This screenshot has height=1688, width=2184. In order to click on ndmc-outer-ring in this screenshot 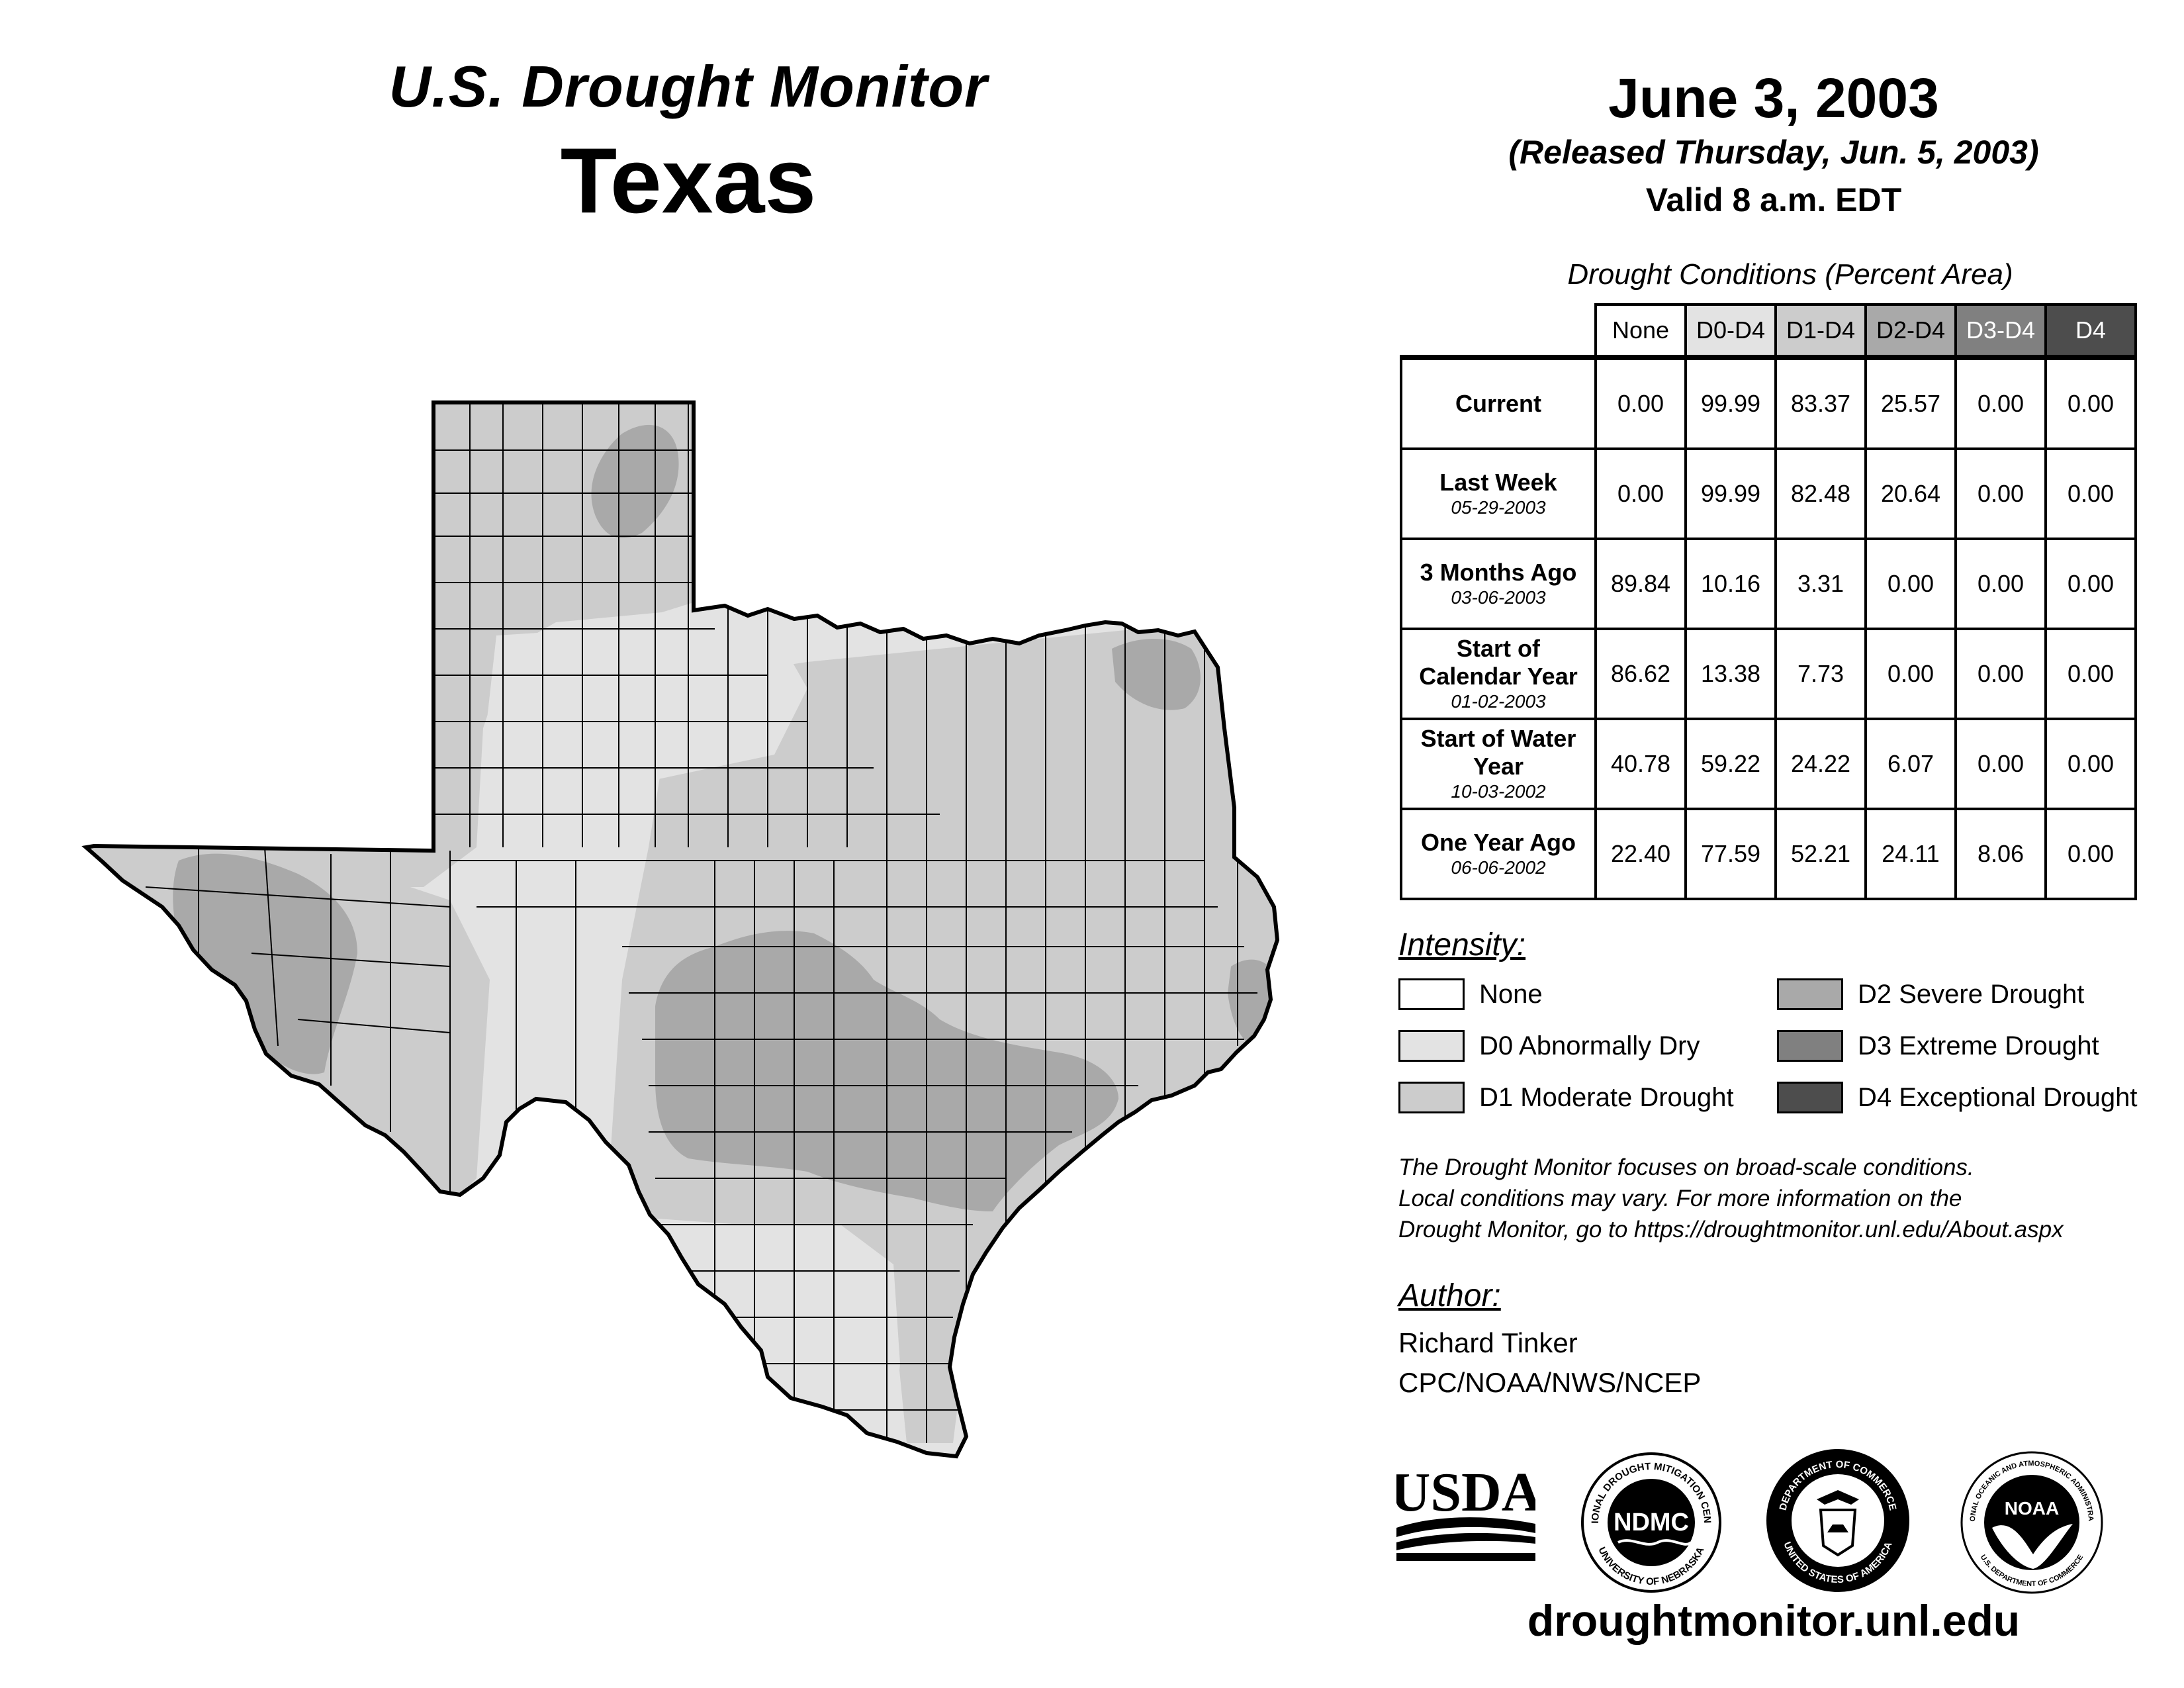, I will do `click(1651, 1522)`.